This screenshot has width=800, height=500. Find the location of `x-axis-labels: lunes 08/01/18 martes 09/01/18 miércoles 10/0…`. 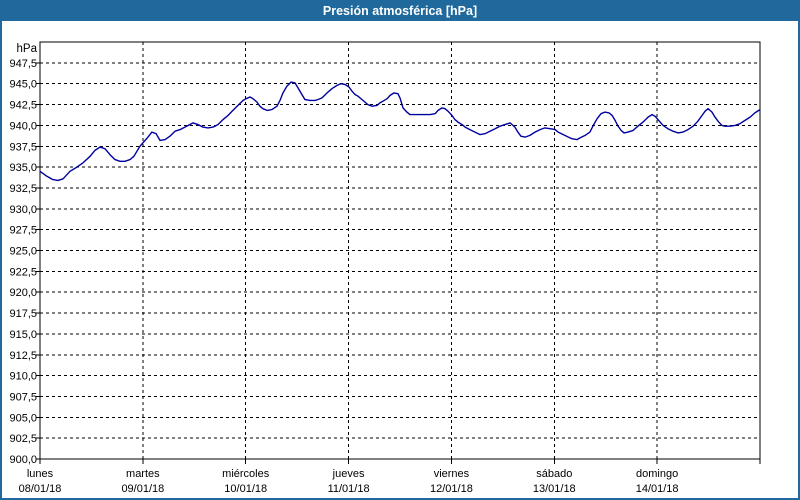

x-axis-labels: lunes 08/01/18 martes 09/01/18 miércoles 10/0… is located at coordinates (349, 481).